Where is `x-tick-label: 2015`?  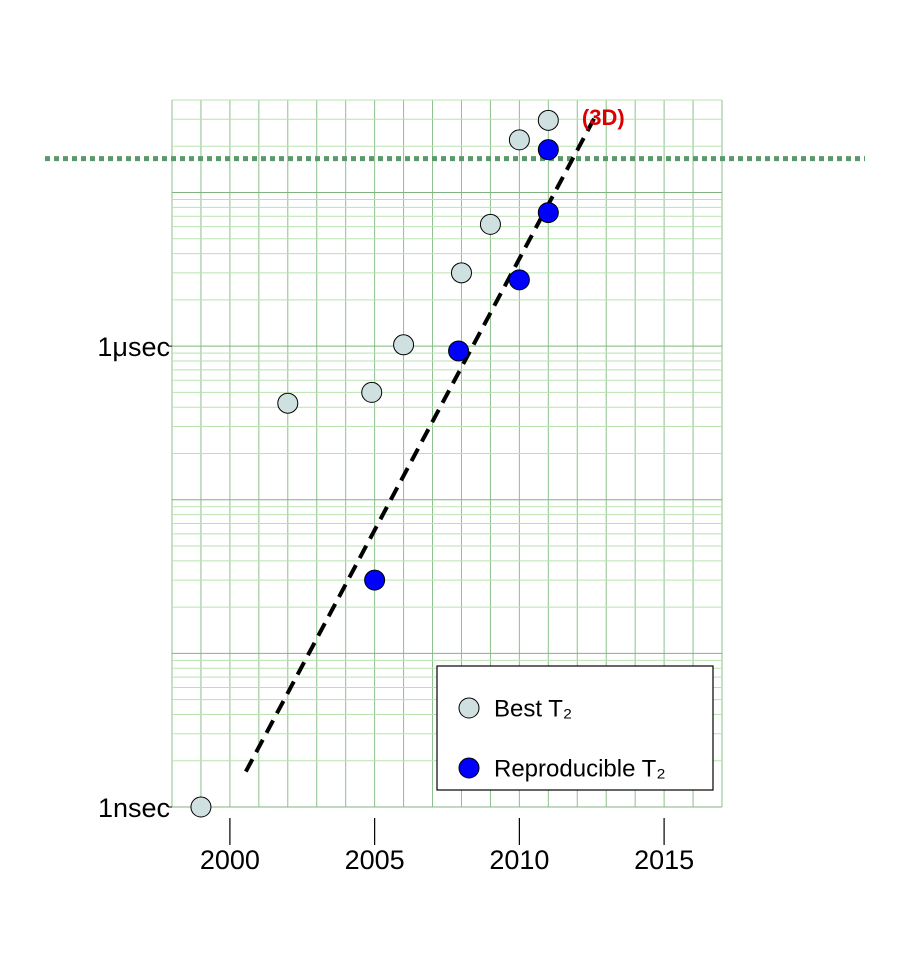 x-tick-label: 2015 is located at coordinates (664, 860).